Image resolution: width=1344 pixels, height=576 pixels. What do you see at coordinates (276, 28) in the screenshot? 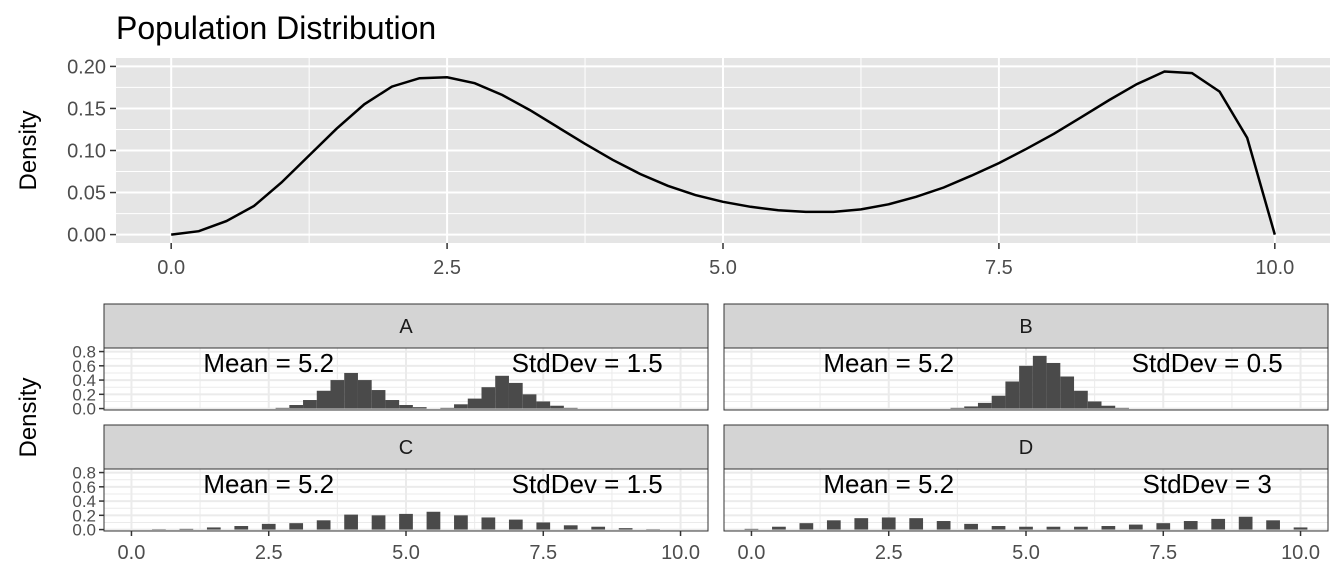
I see `top-chart-title: Population Distribution` at bounding box center [276, 28].